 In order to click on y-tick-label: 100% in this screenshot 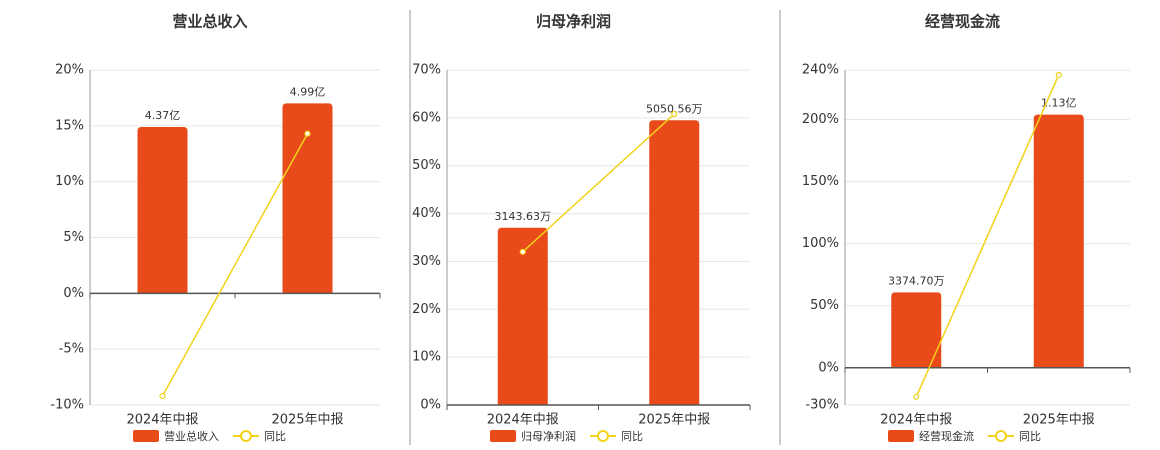, I will do `click(820, 243)`.